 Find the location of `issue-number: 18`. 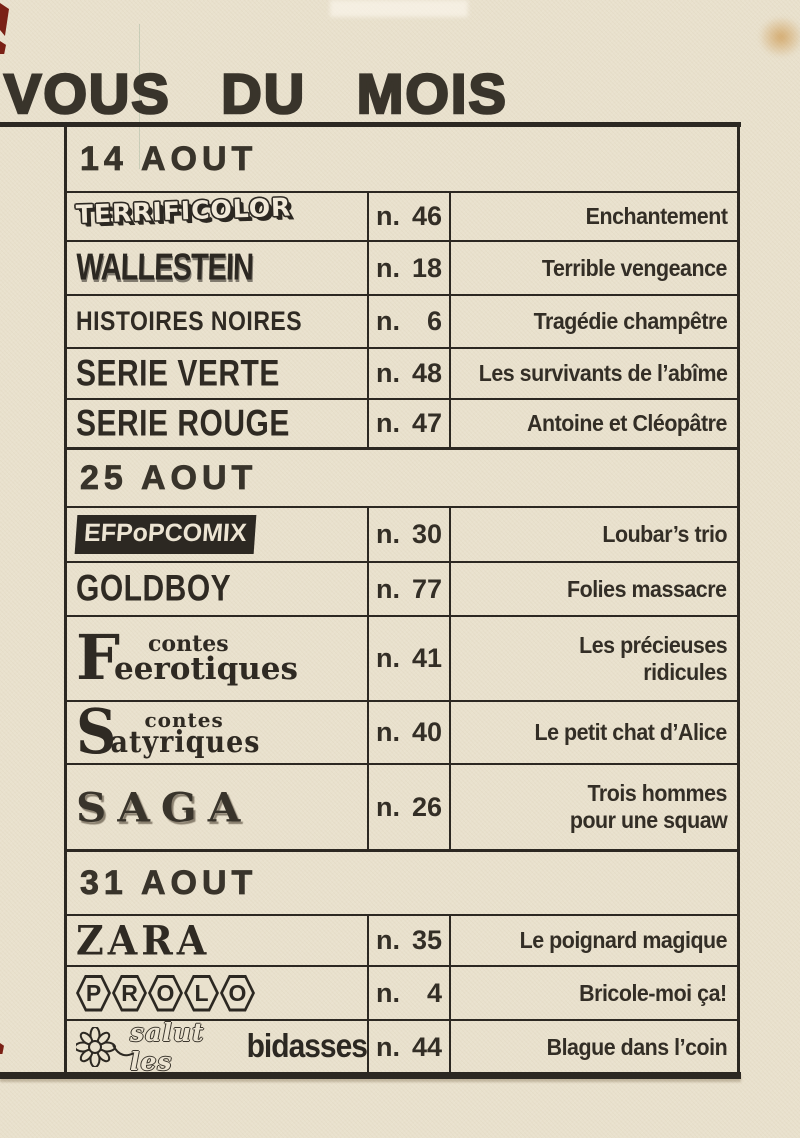

issue-number: 18 is located at coordinates (426, 267).